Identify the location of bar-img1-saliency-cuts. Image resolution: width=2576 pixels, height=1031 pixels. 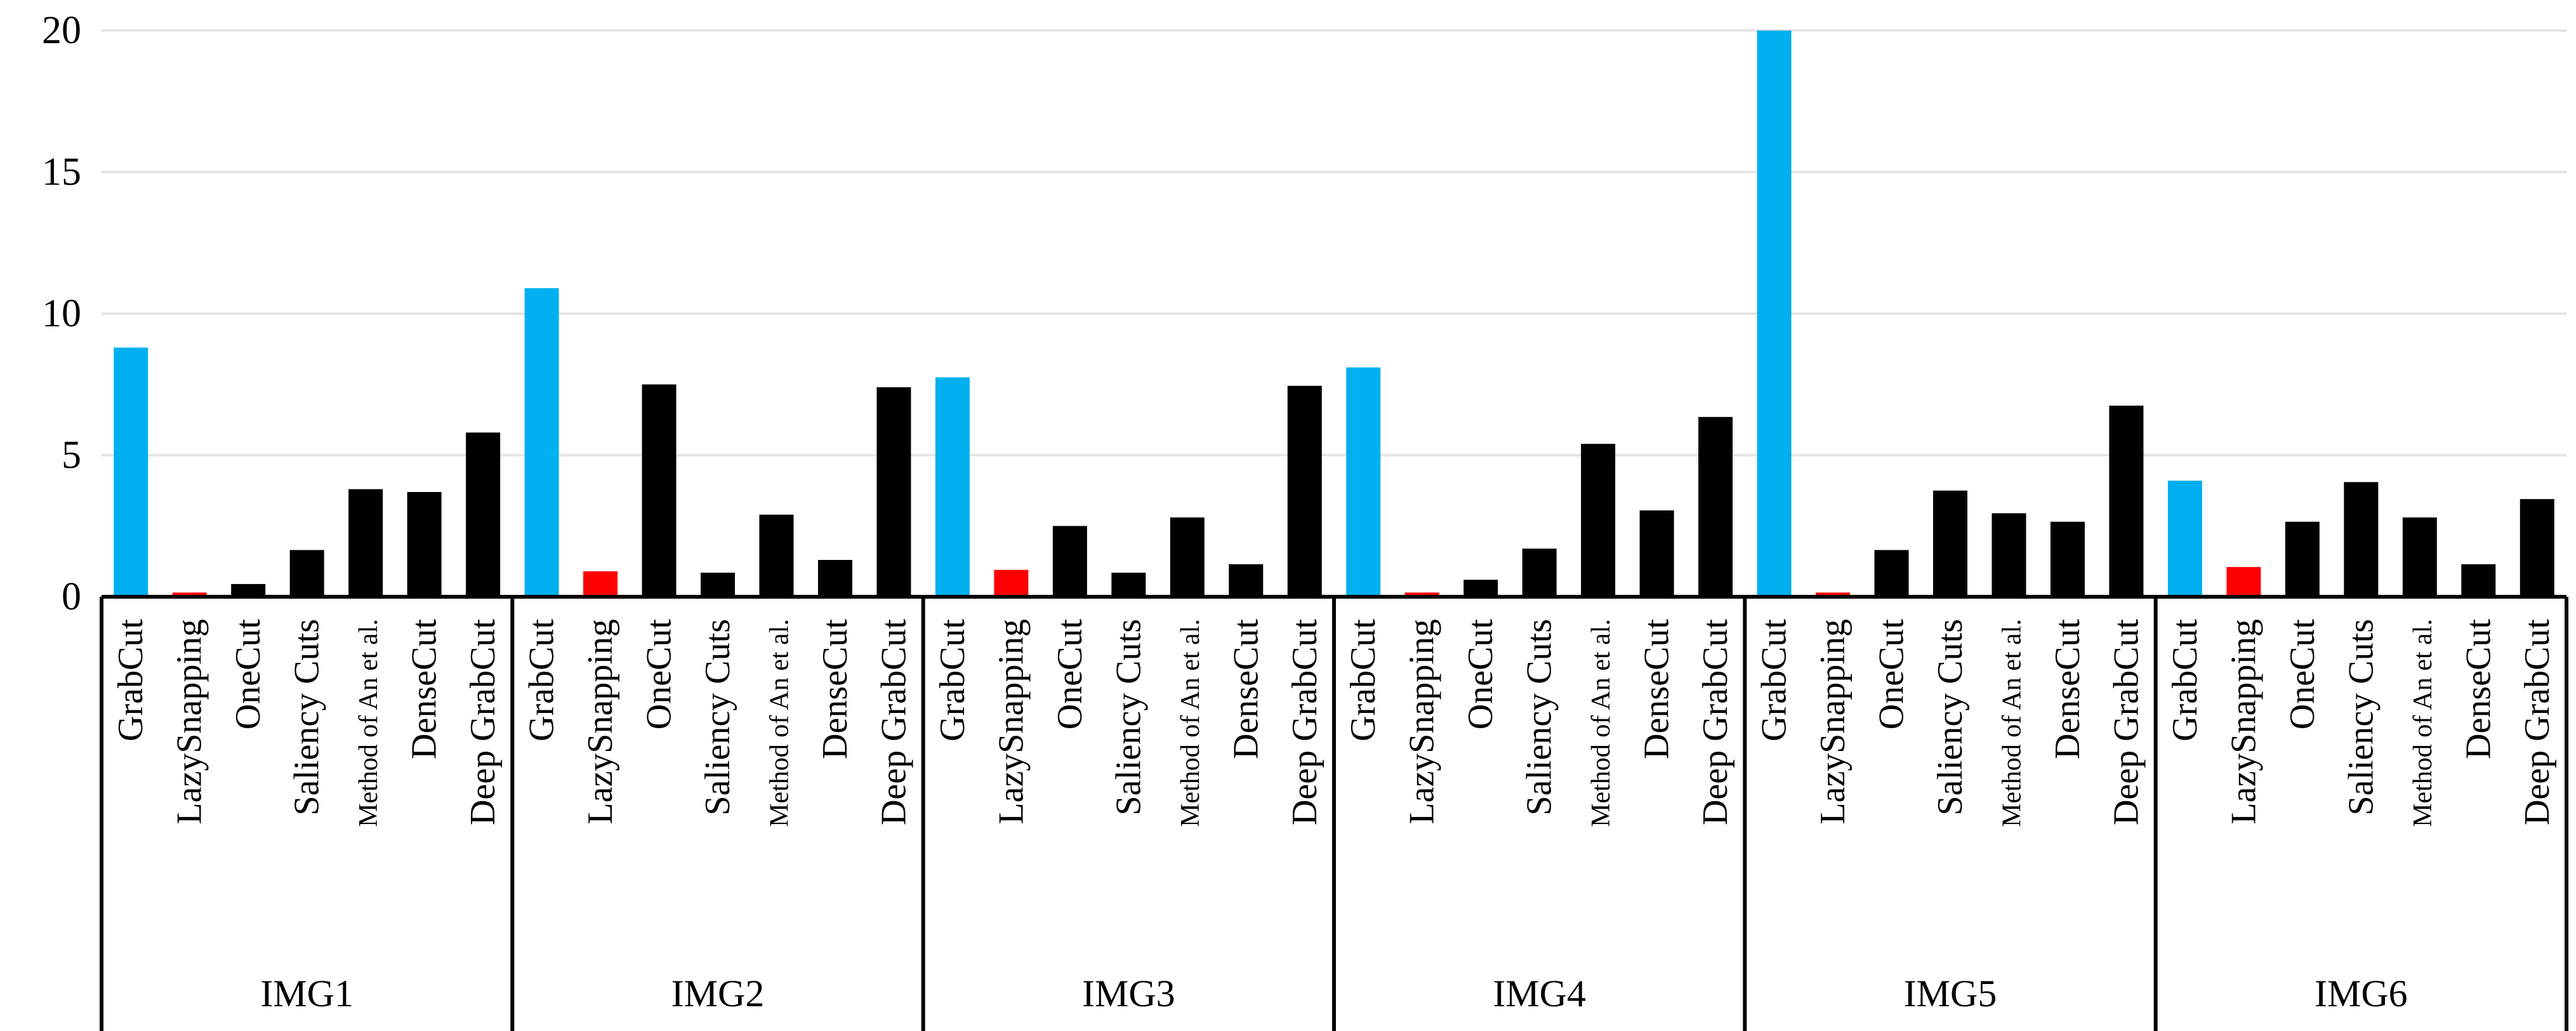
(306, 573).